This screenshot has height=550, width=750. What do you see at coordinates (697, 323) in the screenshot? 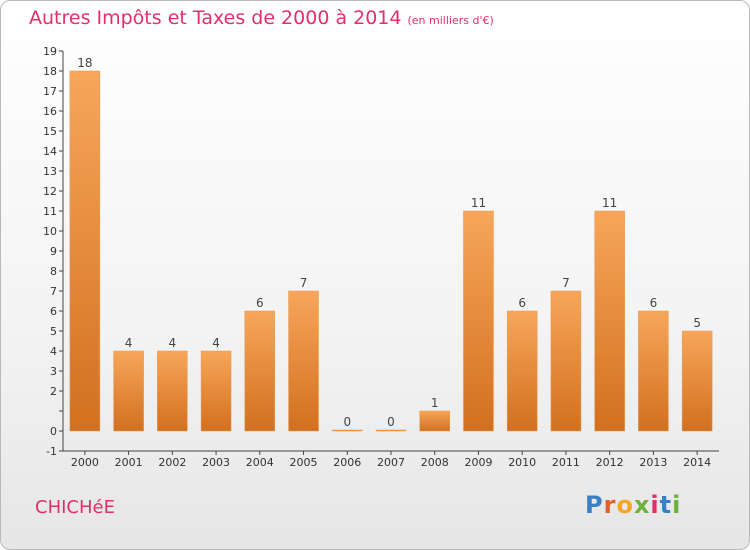
I see `data-label: 5` at bounding box center [697, 323].